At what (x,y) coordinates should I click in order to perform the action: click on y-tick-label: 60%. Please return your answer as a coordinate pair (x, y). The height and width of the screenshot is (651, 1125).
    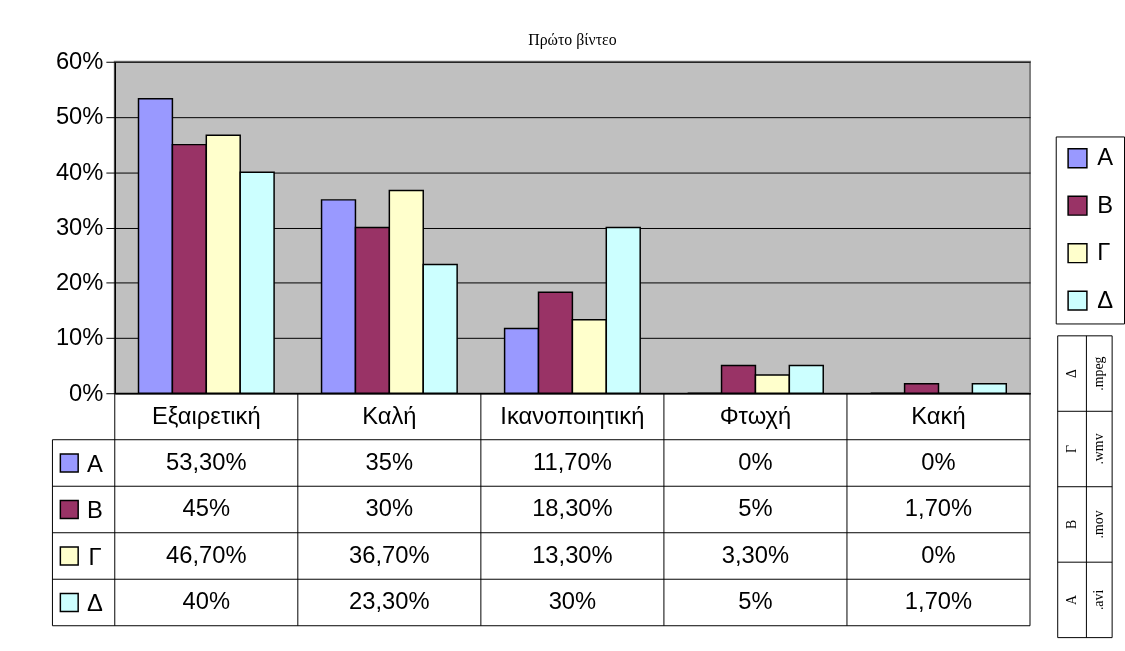
    Looking at the image, I should click on (79, 61).